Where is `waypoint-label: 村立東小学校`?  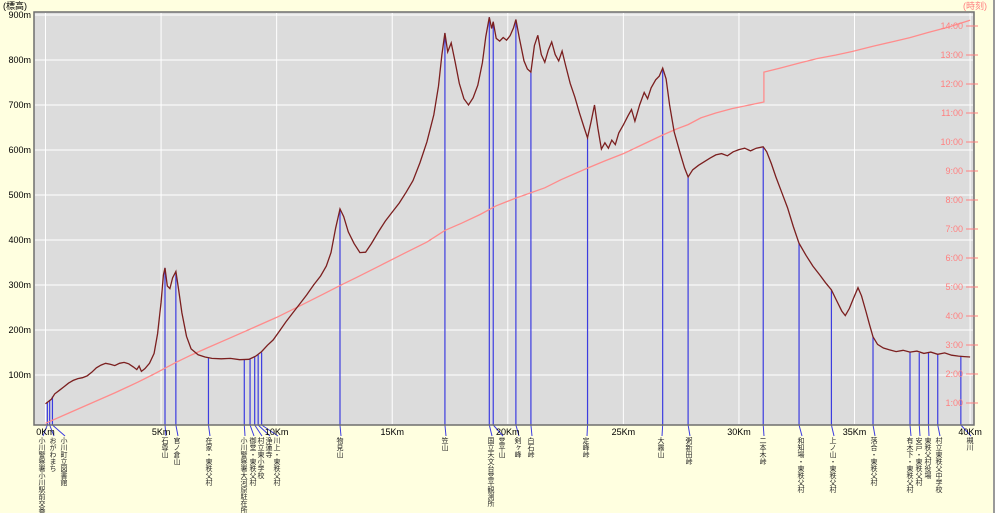 waypoint-label: 村立東小学校 is located at coordinates (260, 458).